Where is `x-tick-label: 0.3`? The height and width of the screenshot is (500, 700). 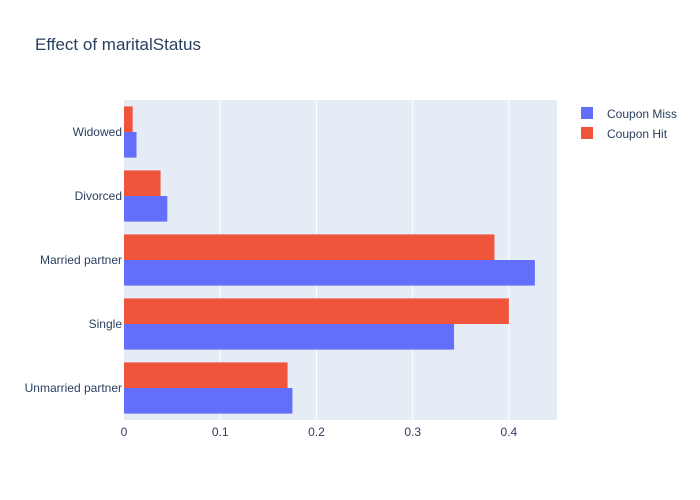
x-tick-label: 0.3 is located at coordinates (412, 432).